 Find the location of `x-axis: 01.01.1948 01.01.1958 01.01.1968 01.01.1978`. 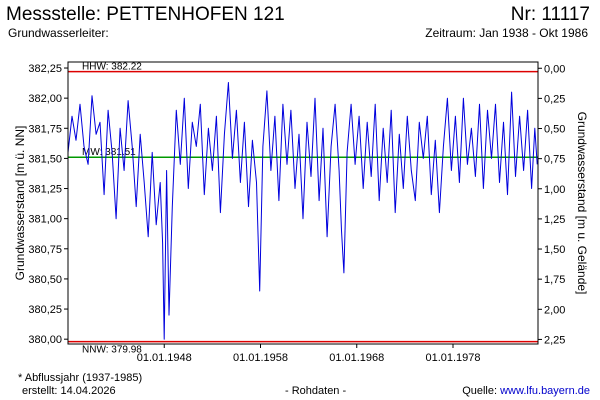

x-axis: 01.01.1948 01.01.1958 01.01.1968 01.01.1978 is located at coordinates (309, 354).